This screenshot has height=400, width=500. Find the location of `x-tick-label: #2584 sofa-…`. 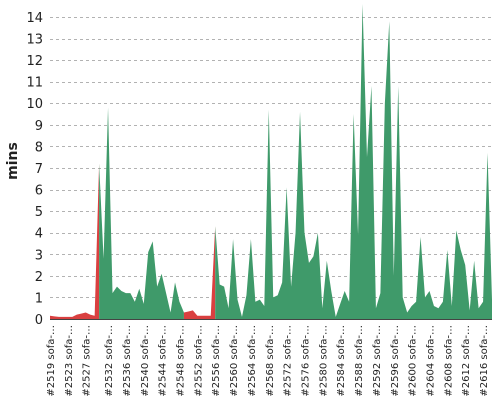

x-tick-label: #2584 sofa-… is located at coordinates (341, 361).